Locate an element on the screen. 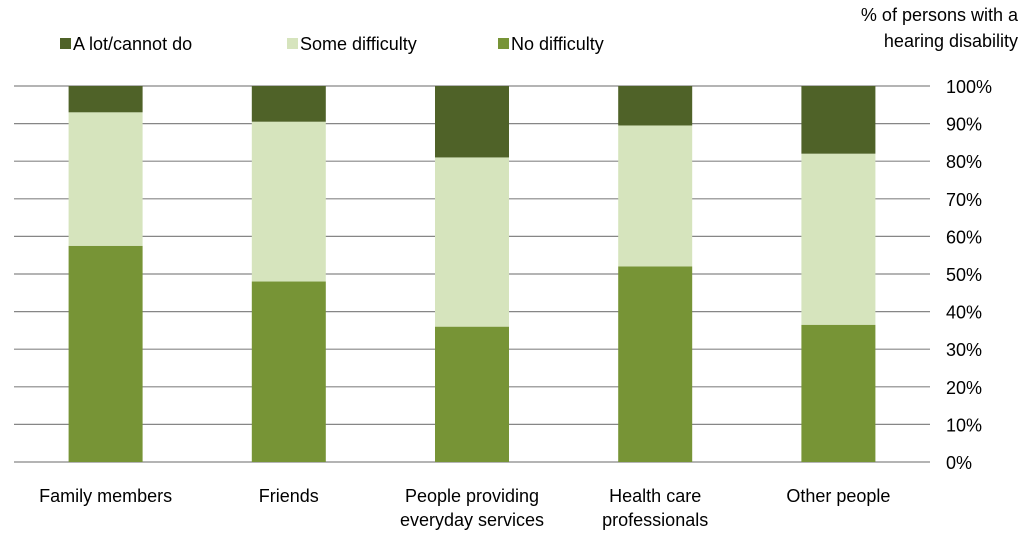 The height and width of the screenshot is (534, 1022). x-category-label: People providing everyday services is located at coordinates (472, 508).